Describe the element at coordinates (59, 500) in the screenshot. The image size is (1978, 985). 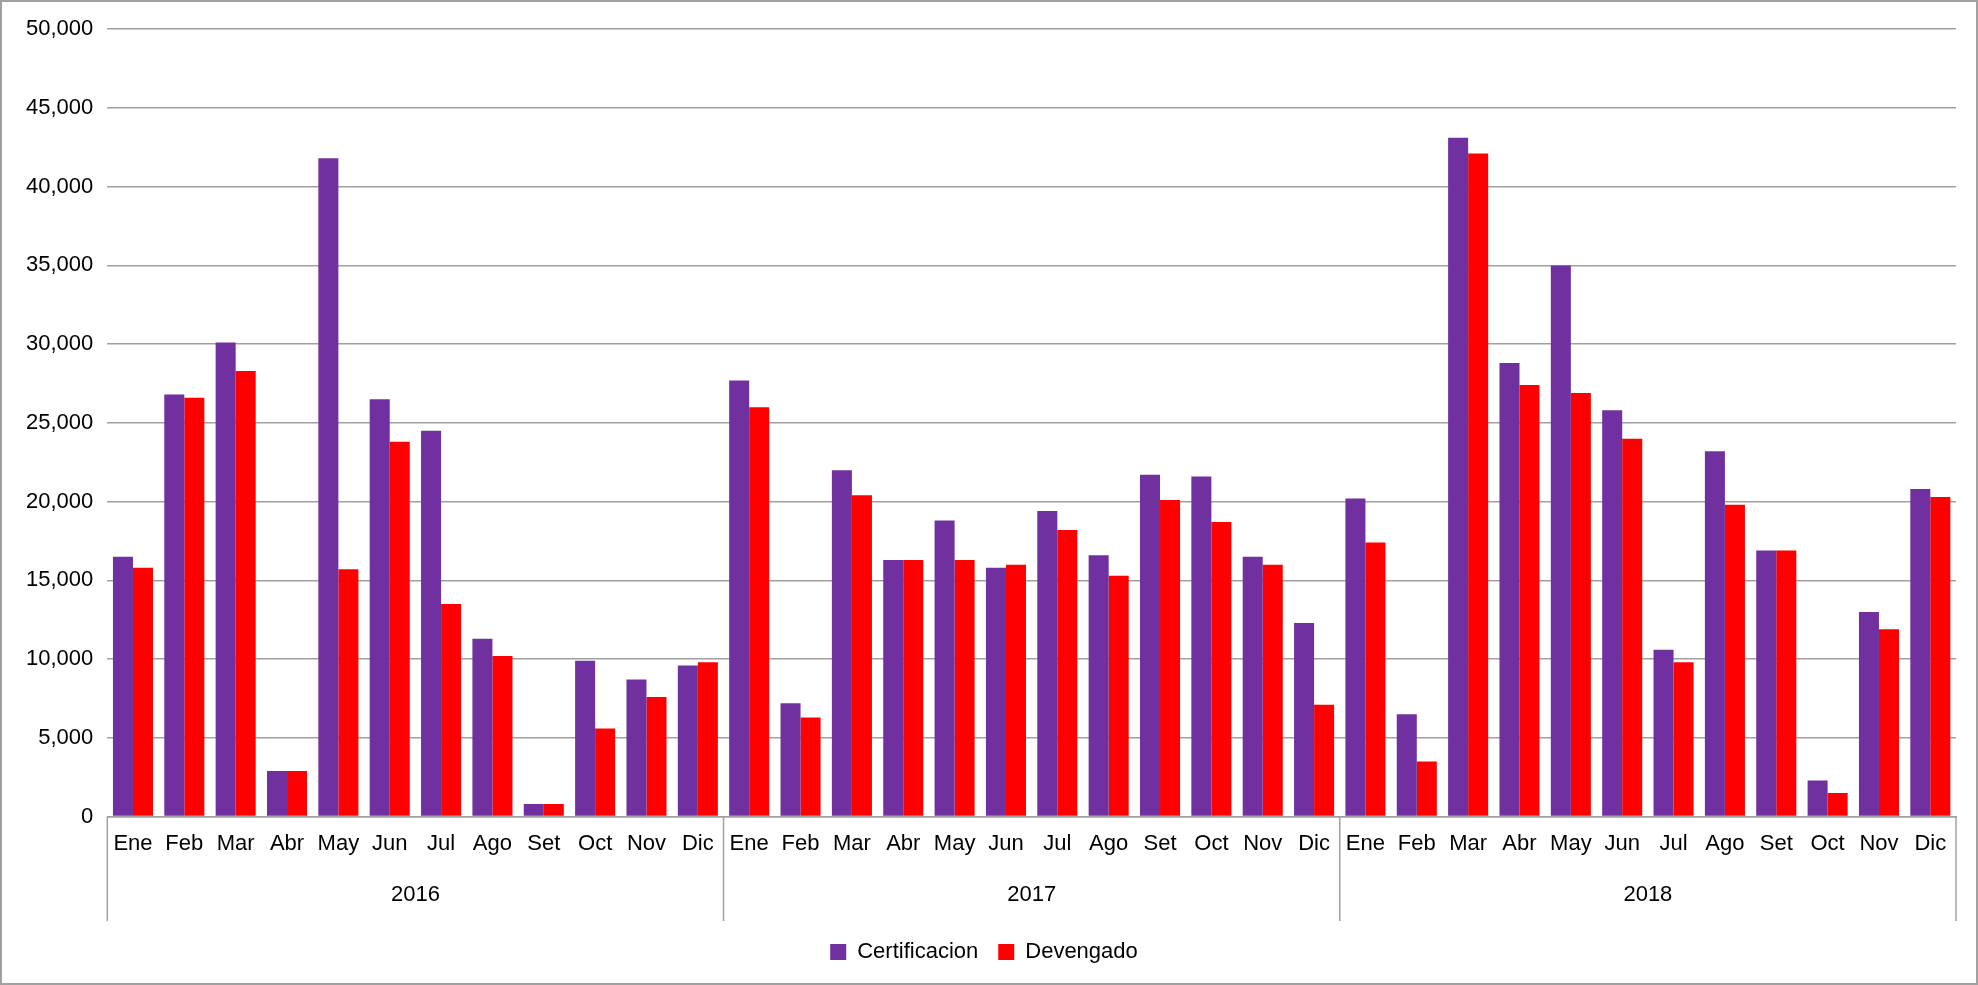
I see `y-tick-label: 20,000` at that location.